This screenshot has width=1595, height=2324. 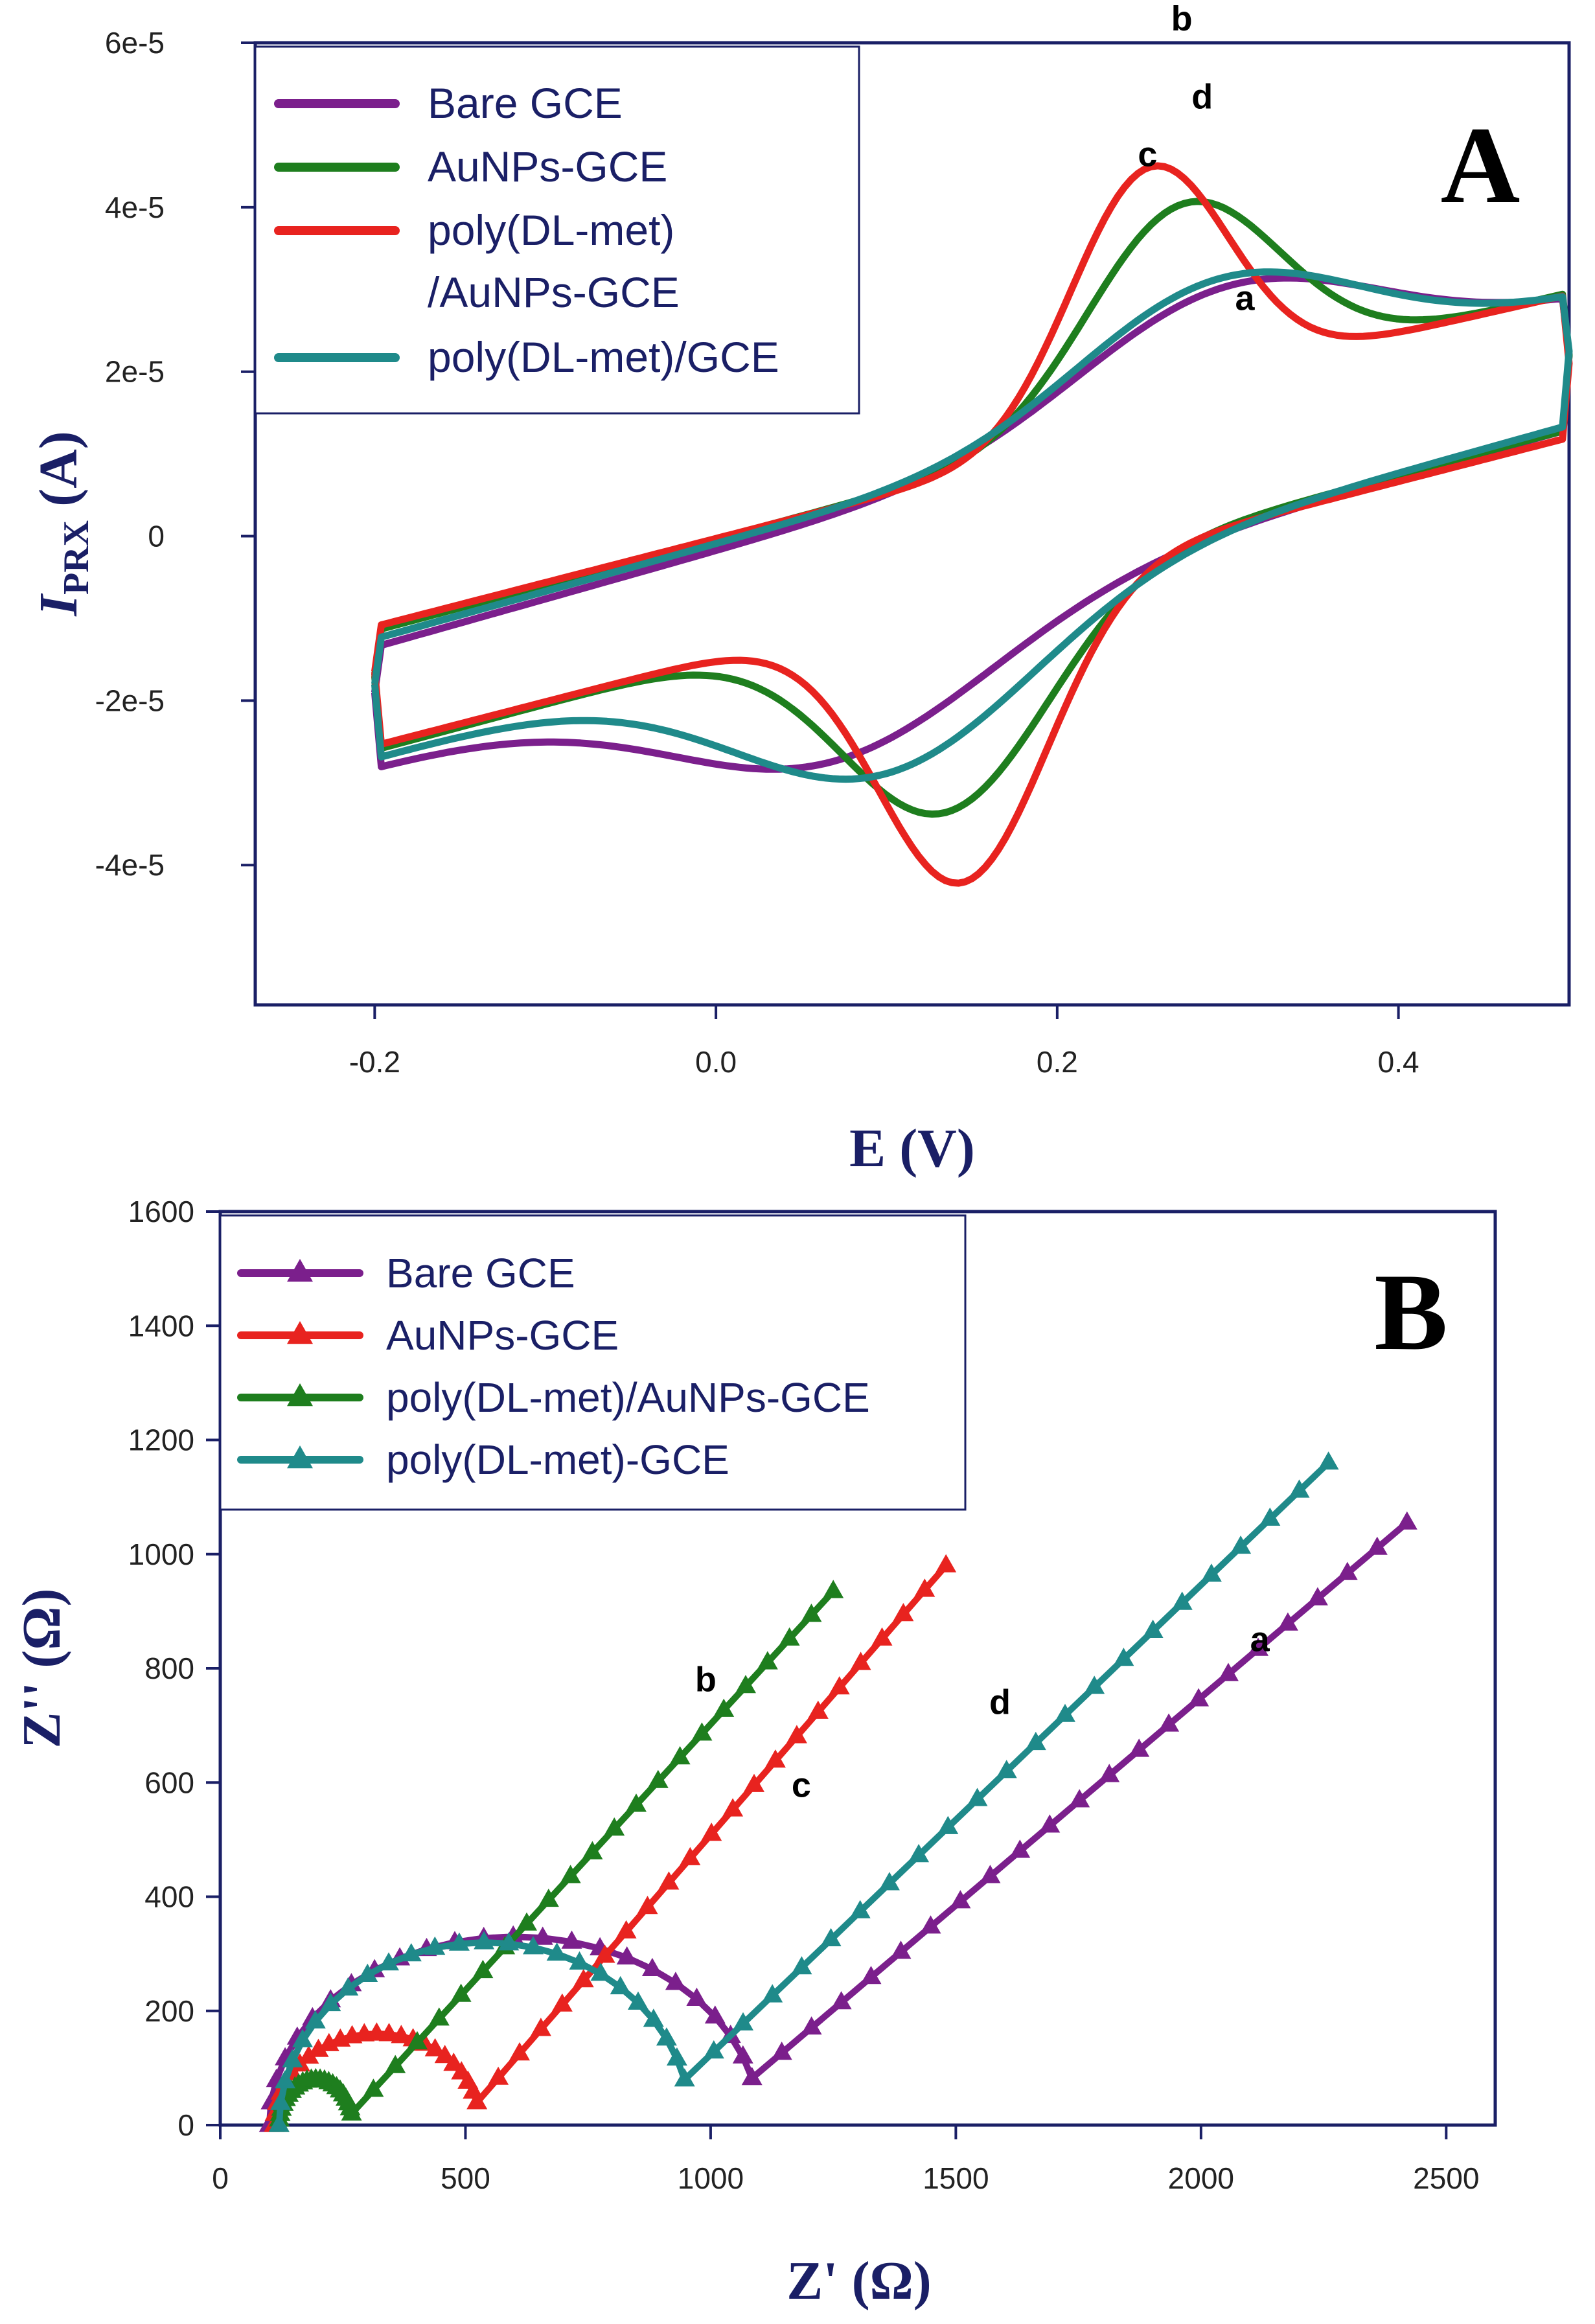 I want to click on panel-a-x-tick-label: -0.2, so click(x=374, y=1062).